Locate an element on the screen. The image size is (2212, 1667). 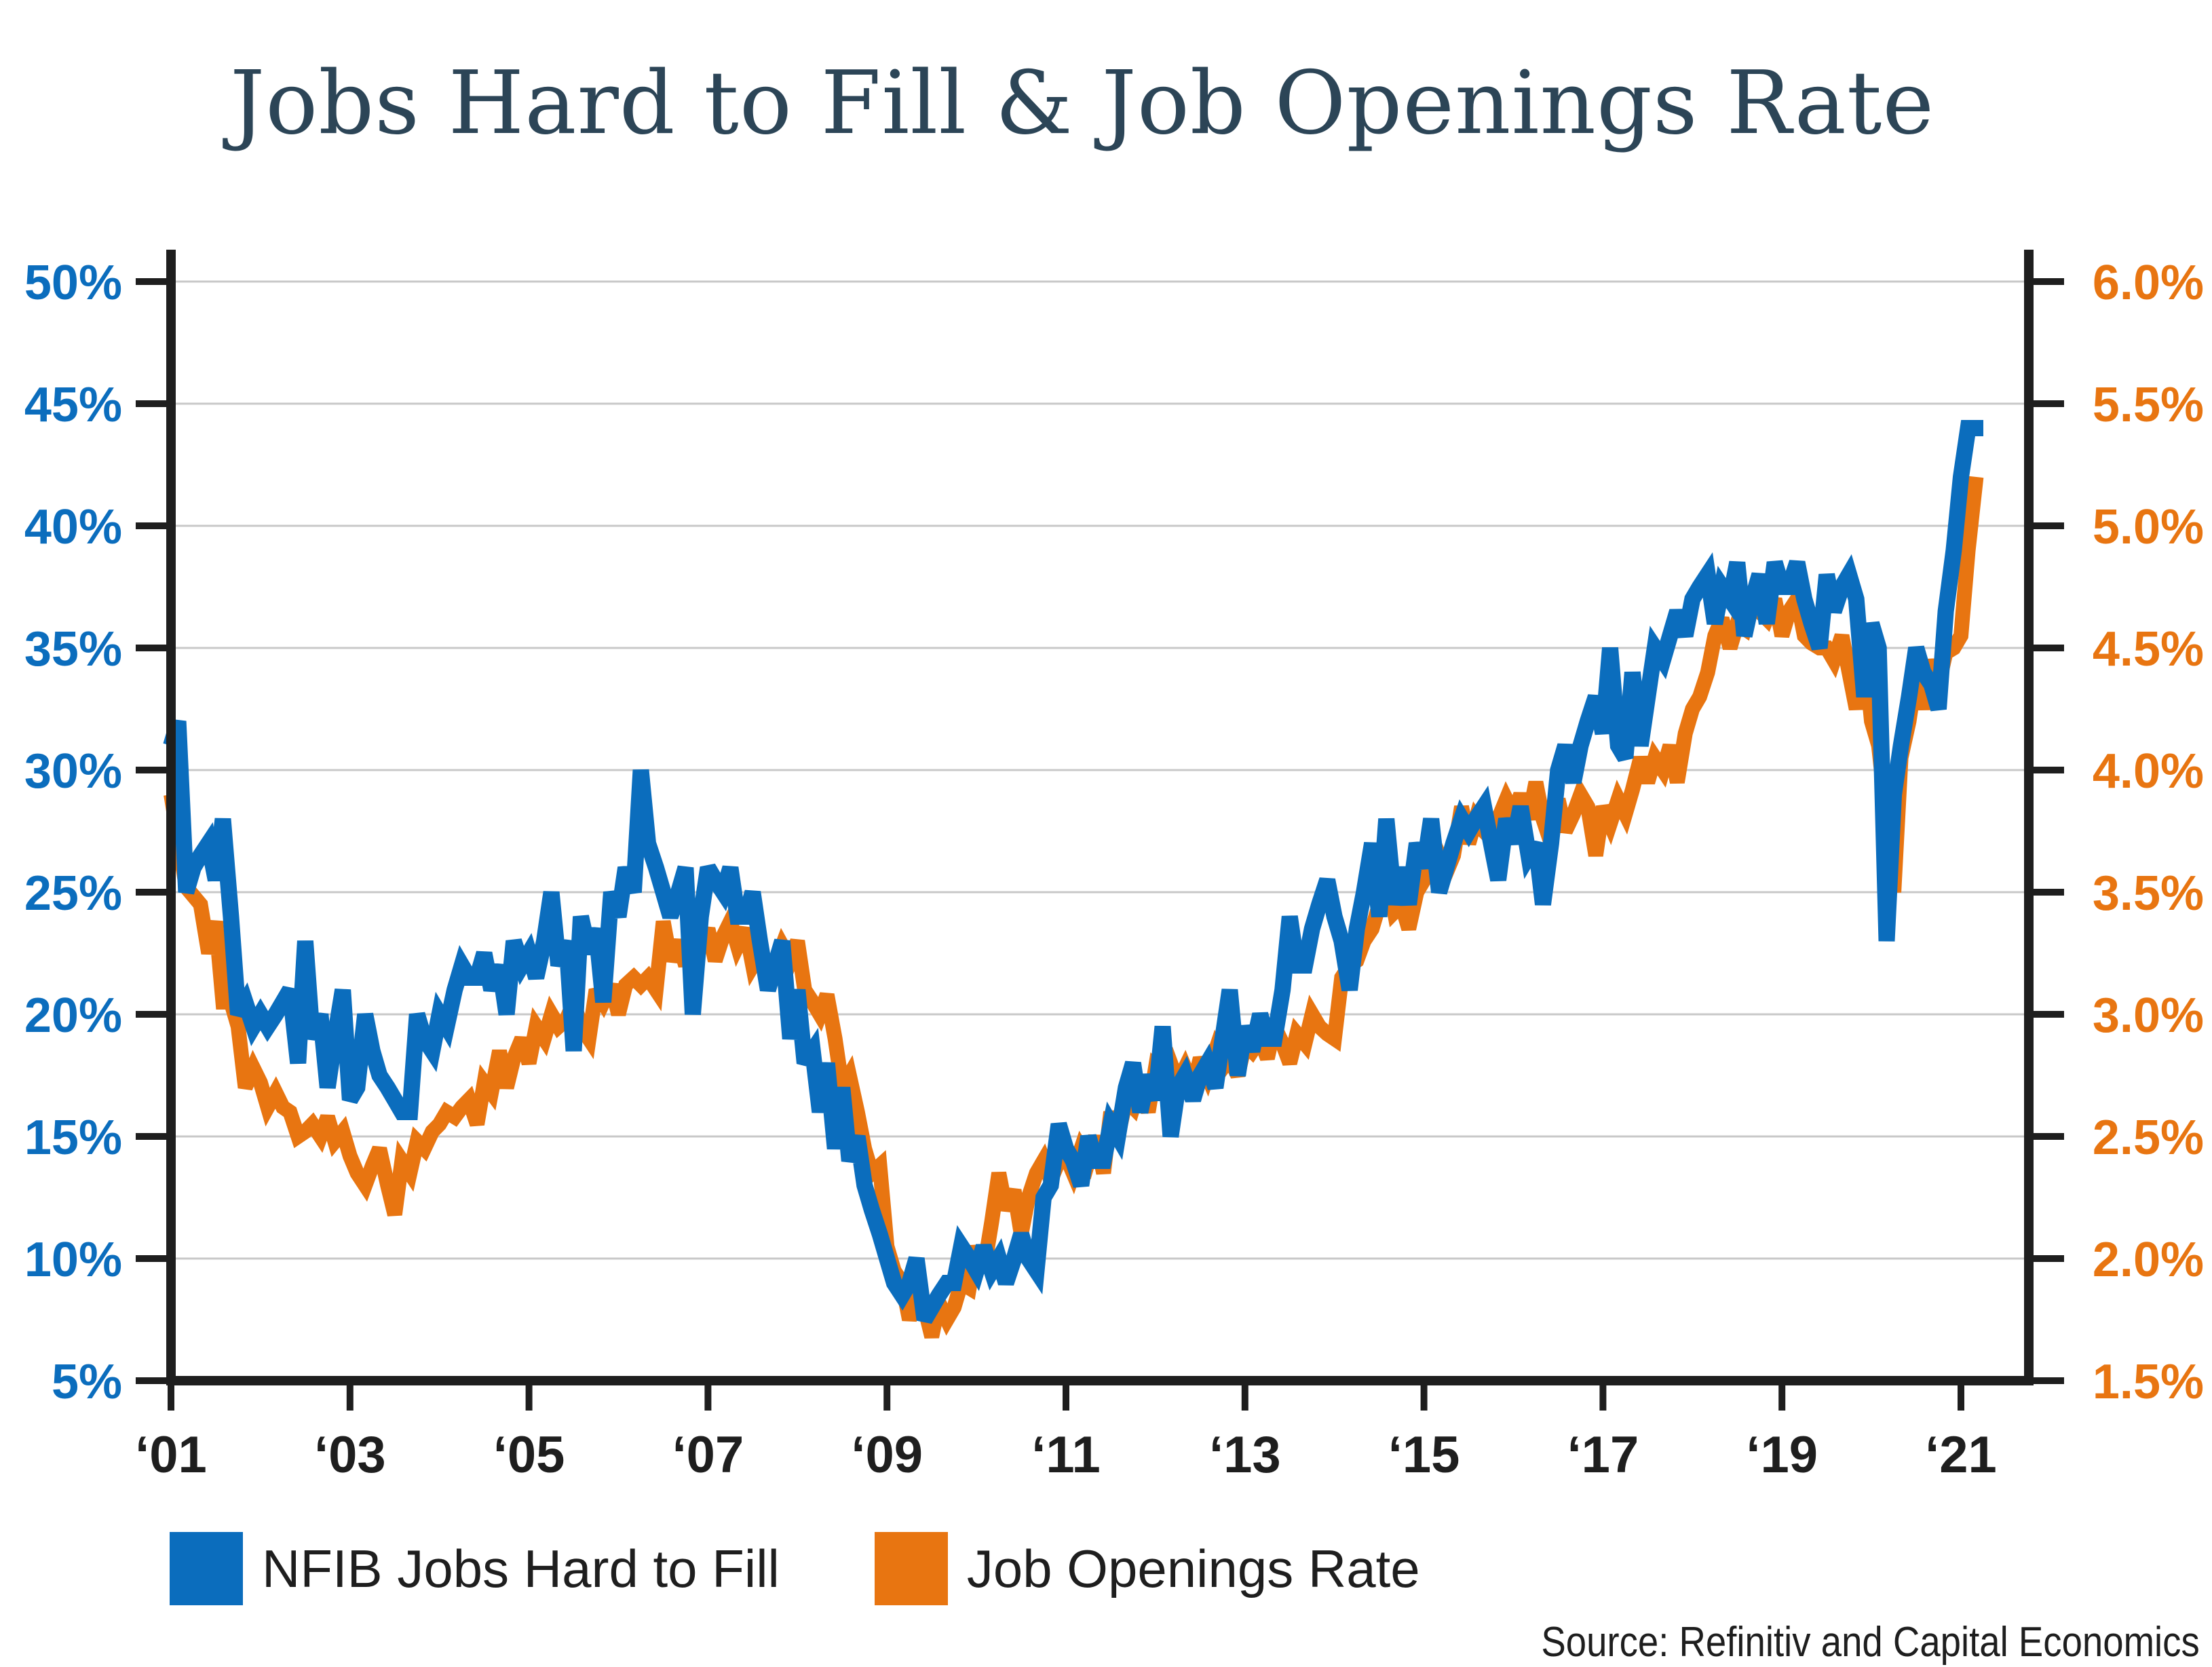
left-tick-label: 35% is located at coordinates (73, 649).